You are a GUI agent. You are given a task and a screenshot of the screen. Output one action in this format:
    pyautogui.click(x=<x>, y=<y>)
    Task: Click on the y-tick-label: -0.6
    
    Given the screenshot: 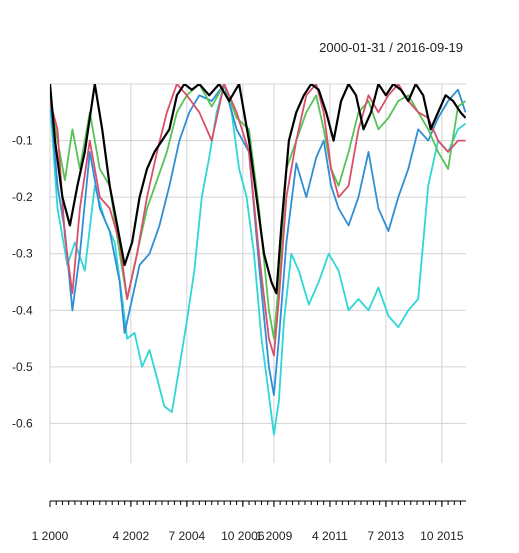 What is the action you would take?
    pyautogui.click(x=22, y=423)
    